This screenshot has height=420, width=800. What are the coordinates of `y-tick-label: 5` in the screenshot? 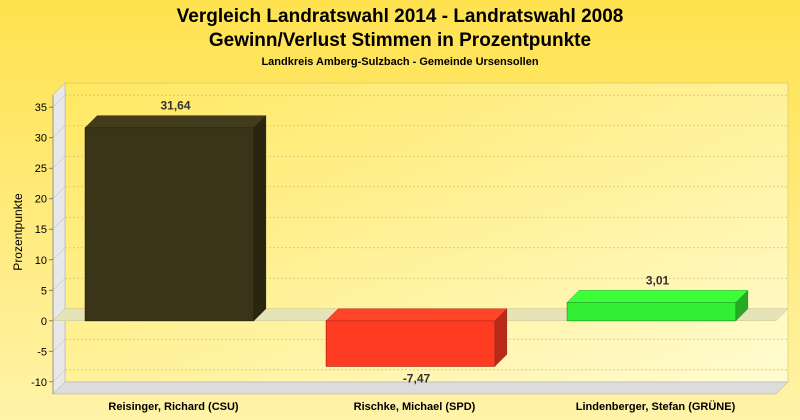 It's located at (44, 291).